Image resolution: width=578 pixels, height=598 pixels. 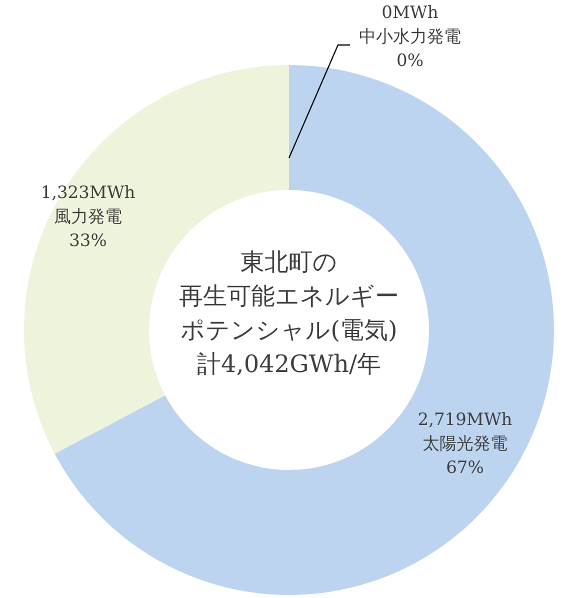 What do you see at coordinates (88, 193) in the screenshot?
I see `data-label: 1,323MWh` at bounding box center [88, 193].